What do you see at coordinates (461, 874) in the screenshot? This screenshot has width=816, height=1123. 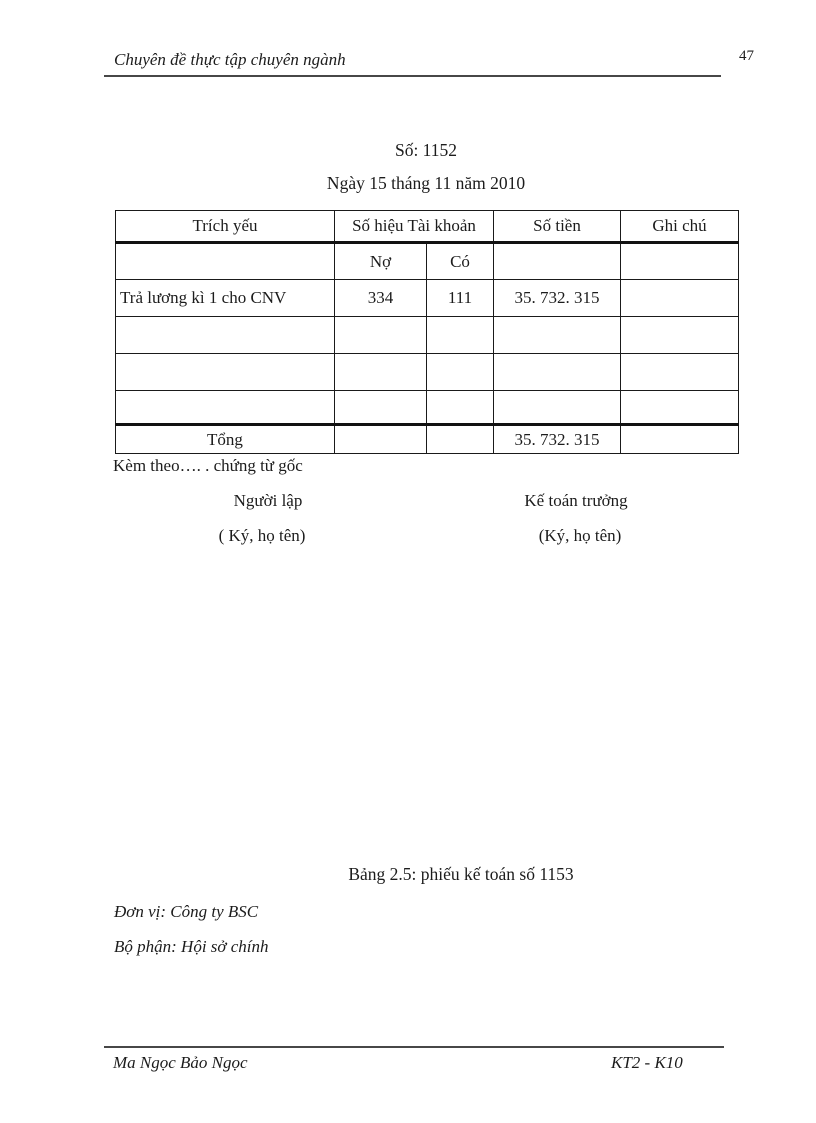 I see `table-caption: Bảng 2.5: phiếu kế toán số 1153` at bounding box center [461, 874].